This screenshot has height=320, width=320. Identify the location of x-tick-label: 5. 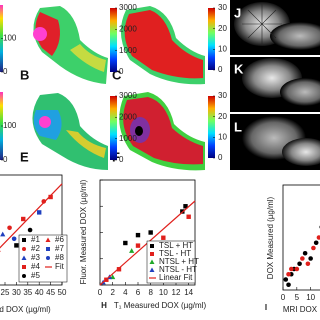
(297, 297).